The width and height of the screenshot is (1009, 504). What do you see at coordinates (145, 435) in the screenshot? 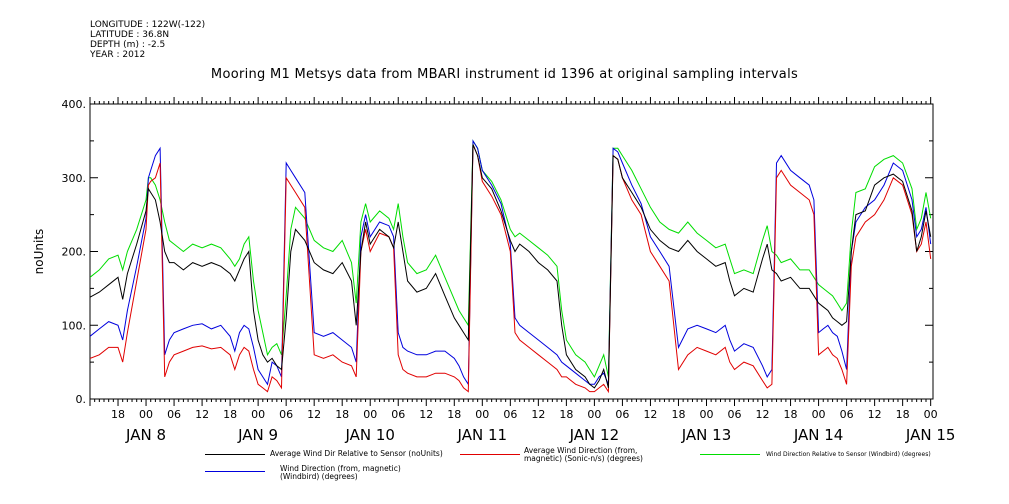
I see `x-date-label: JAN 8` at bounding box center [145, 435].